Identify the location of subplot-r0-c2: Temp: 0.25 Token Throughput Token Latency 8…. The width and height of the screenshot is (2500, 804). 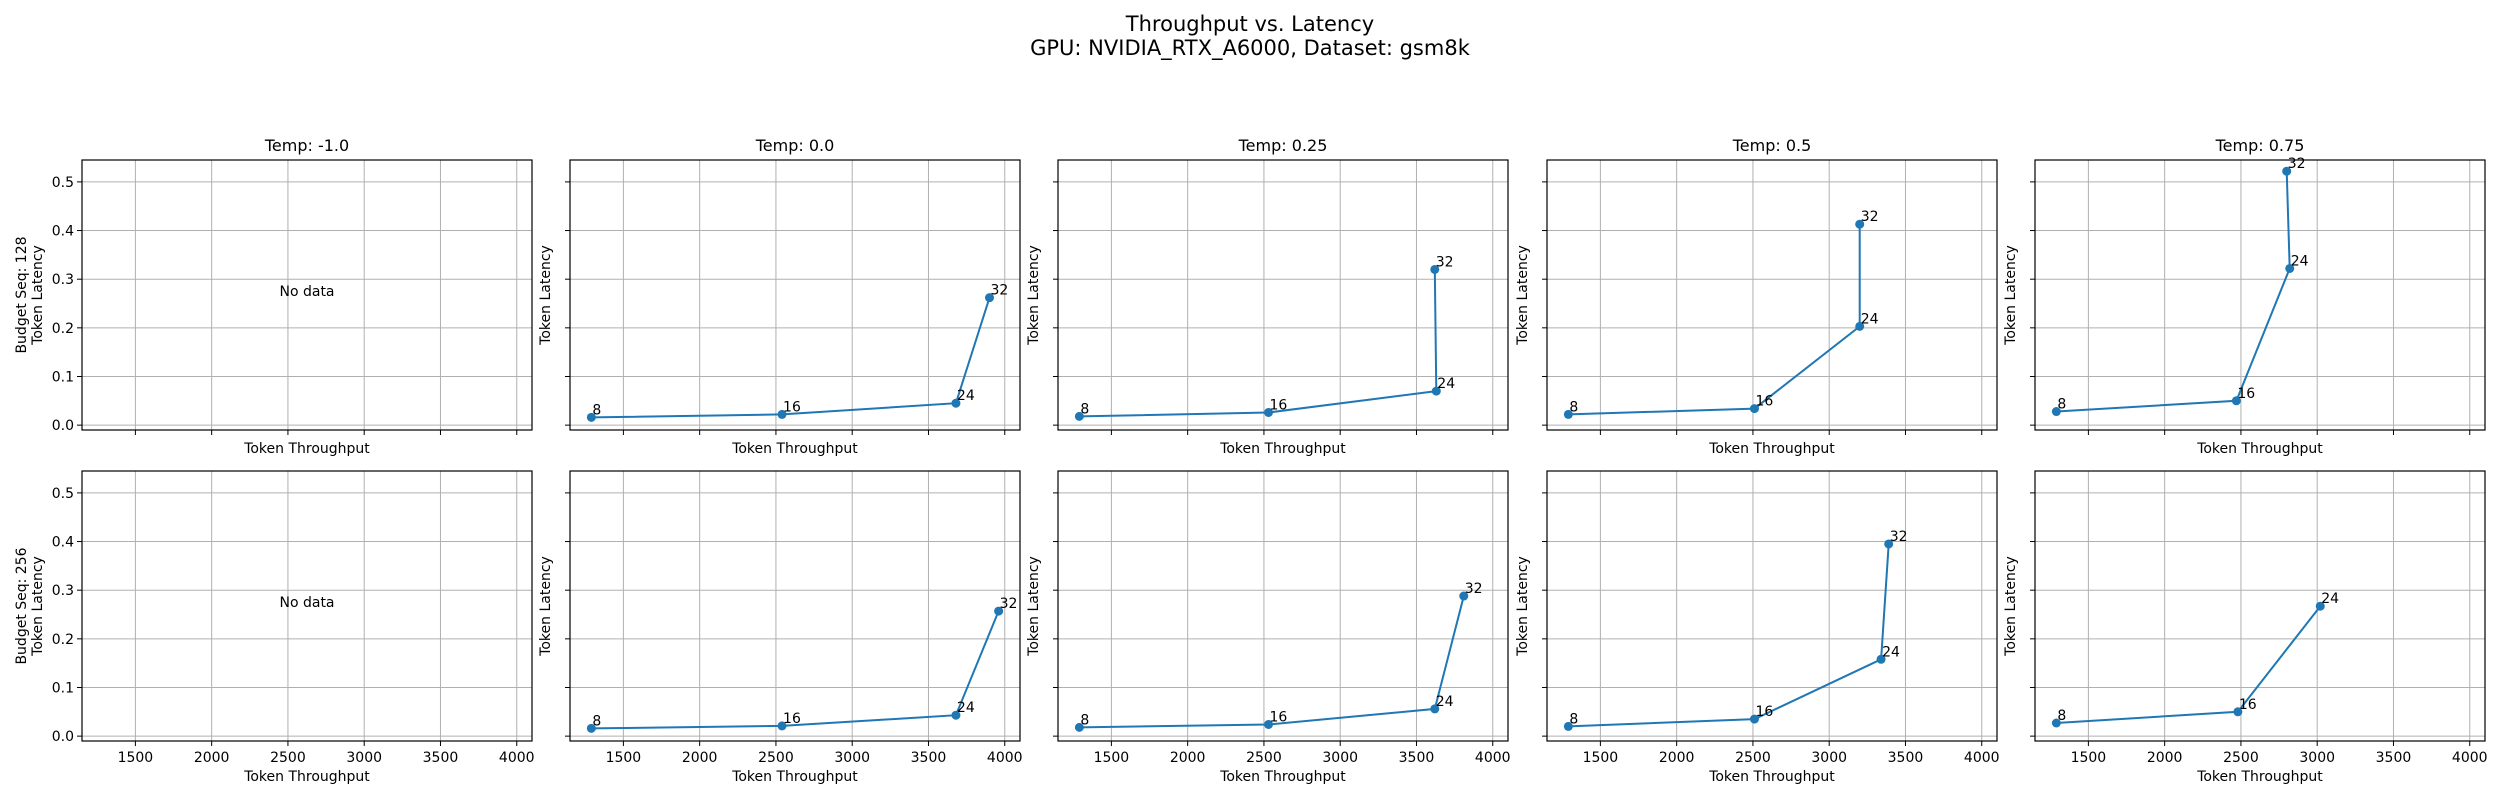
(1267, 296).